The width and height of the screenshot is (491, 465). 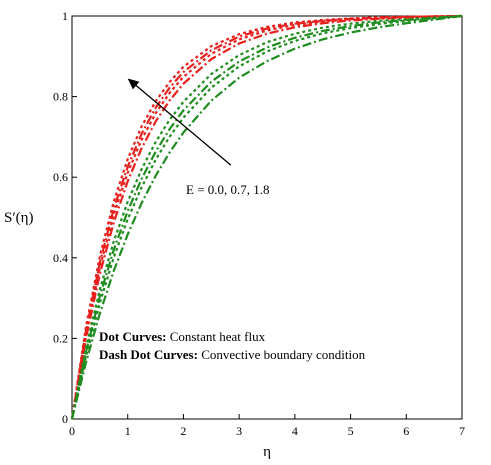 I want to click on x-tick-label: 1, so click(x=128, y=431).